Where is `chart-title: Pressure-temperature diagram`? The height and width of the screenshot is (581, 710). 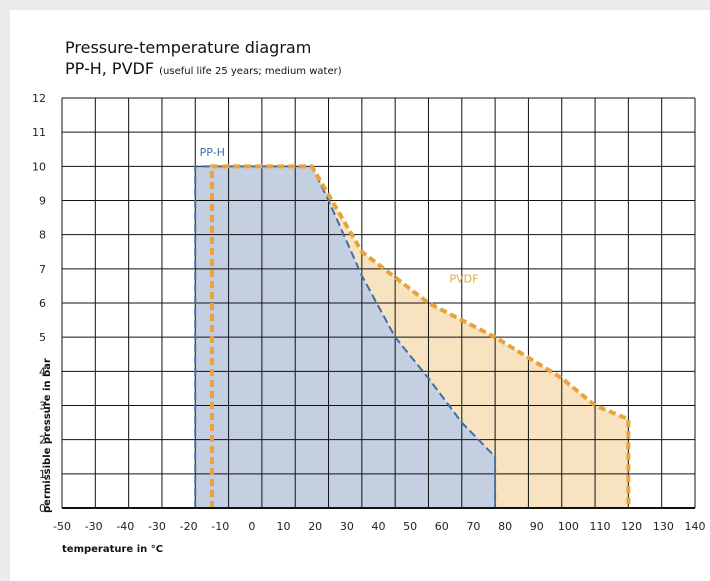
chart-title: Pressure-temperature diagram is located at coordinates (188, 47).